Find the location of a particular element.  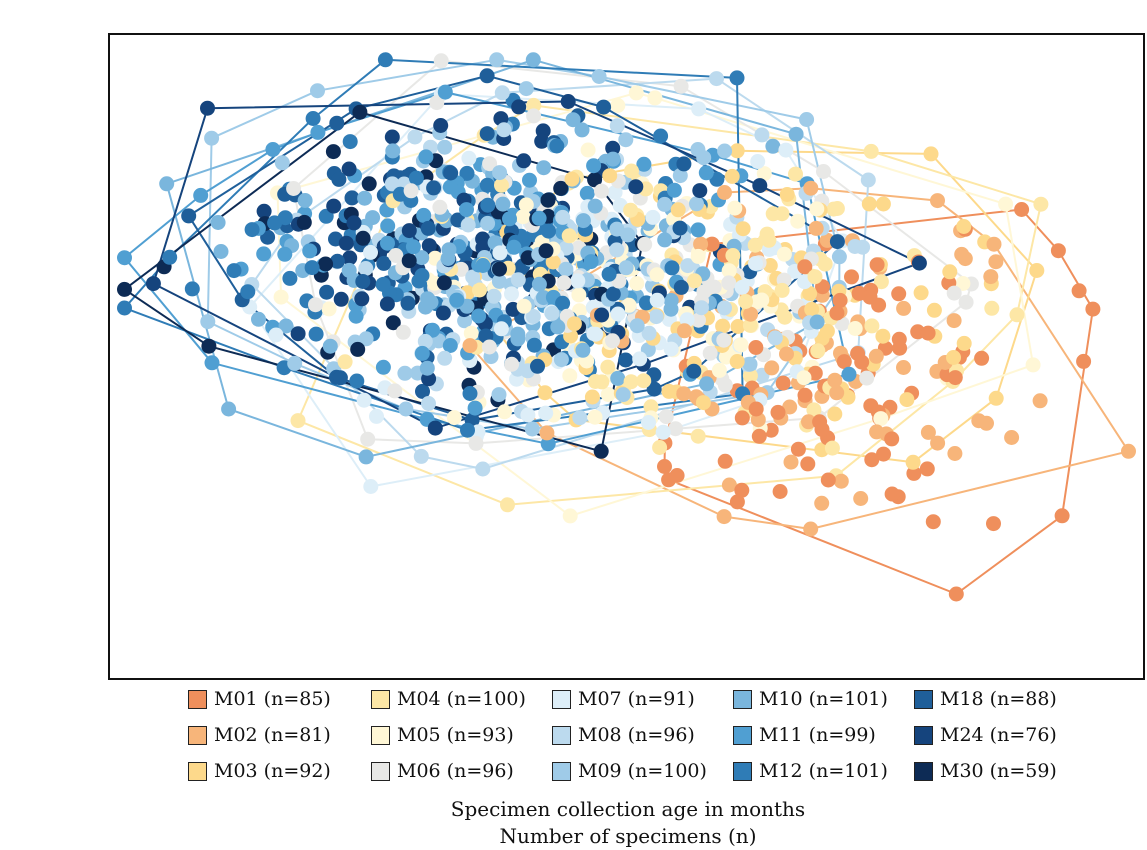

caption-line-1: Specimen collection age in months is located at coordinates (628, 809).